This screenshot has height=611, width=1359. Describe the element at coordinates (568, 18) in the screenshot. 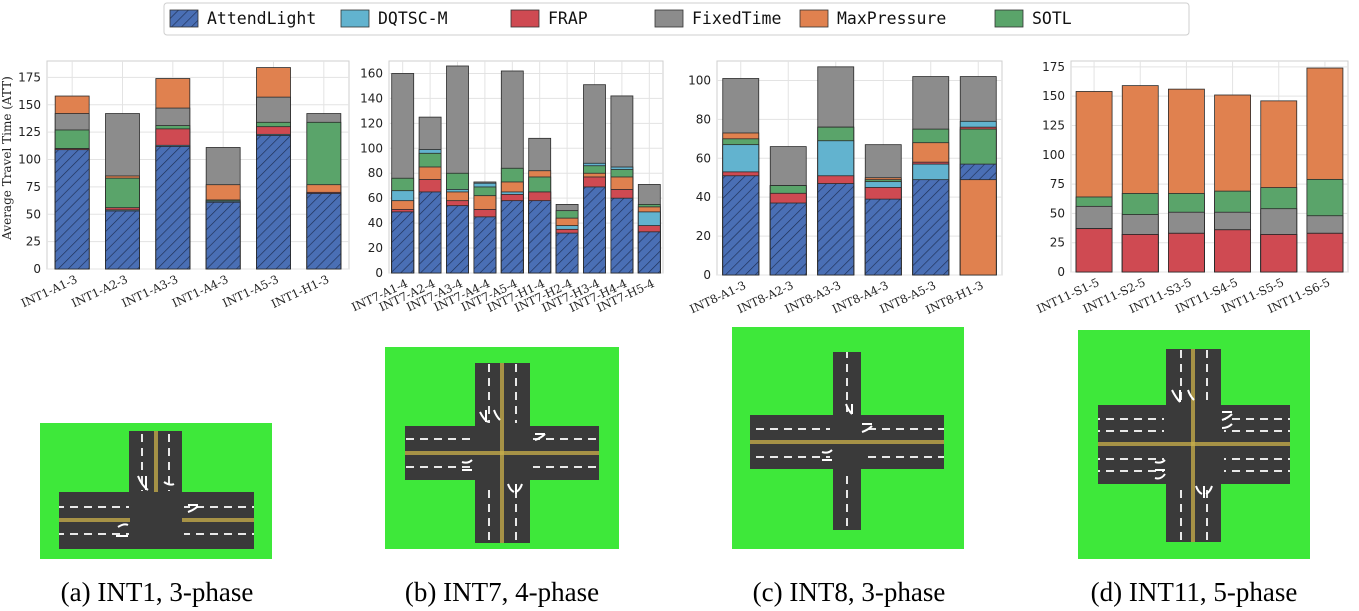

I see `legend-label-frap: FRAP` at that location.